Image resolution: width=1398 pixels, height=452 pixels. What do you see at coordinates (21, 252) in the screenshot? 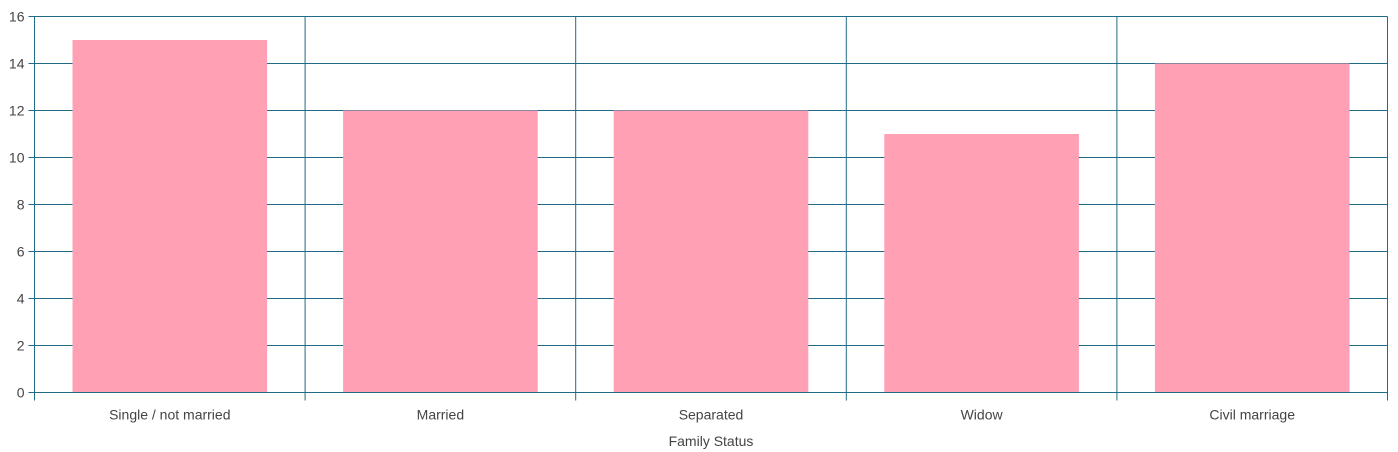
I see `y-tick-label: 6` at bounding box center [21, 252].